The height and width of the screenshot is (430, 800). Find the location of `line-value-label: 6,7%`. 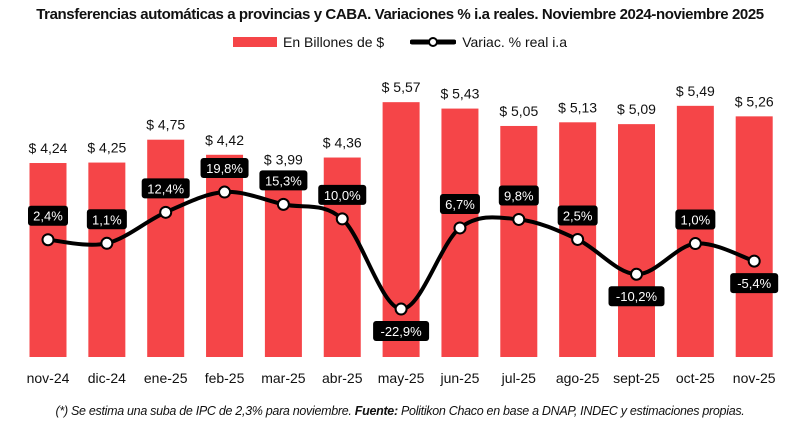

line-value-label: 6,7% is located at coordinates (460, 204).